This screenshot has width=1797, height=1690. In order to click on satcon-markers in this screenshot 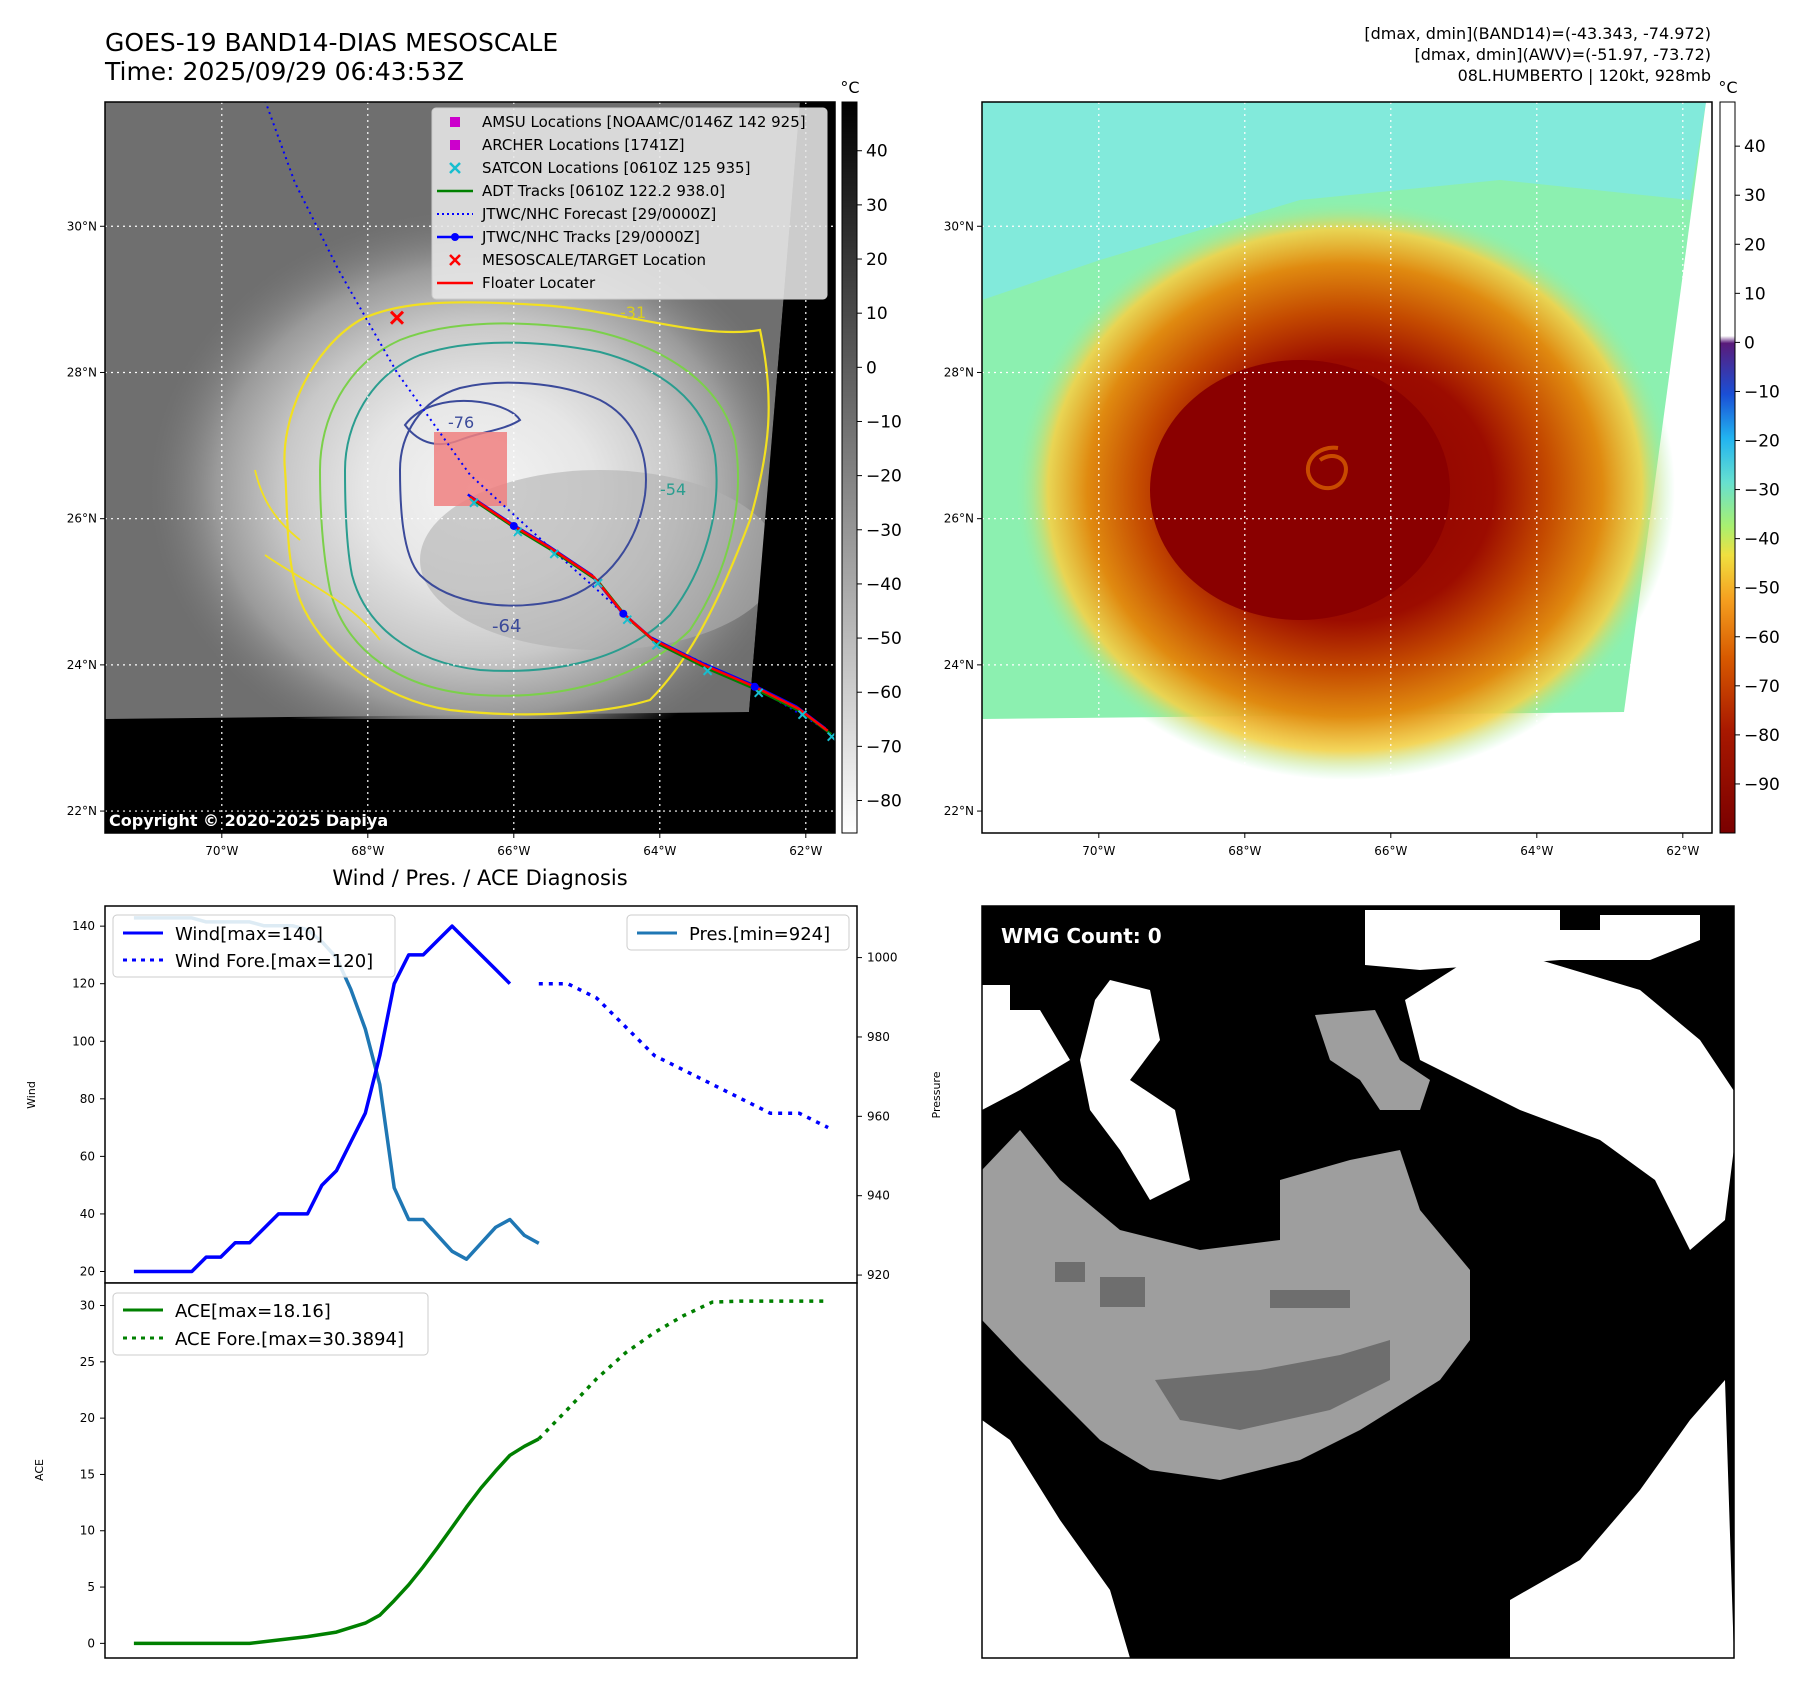, I will do `click(652, 620)`.